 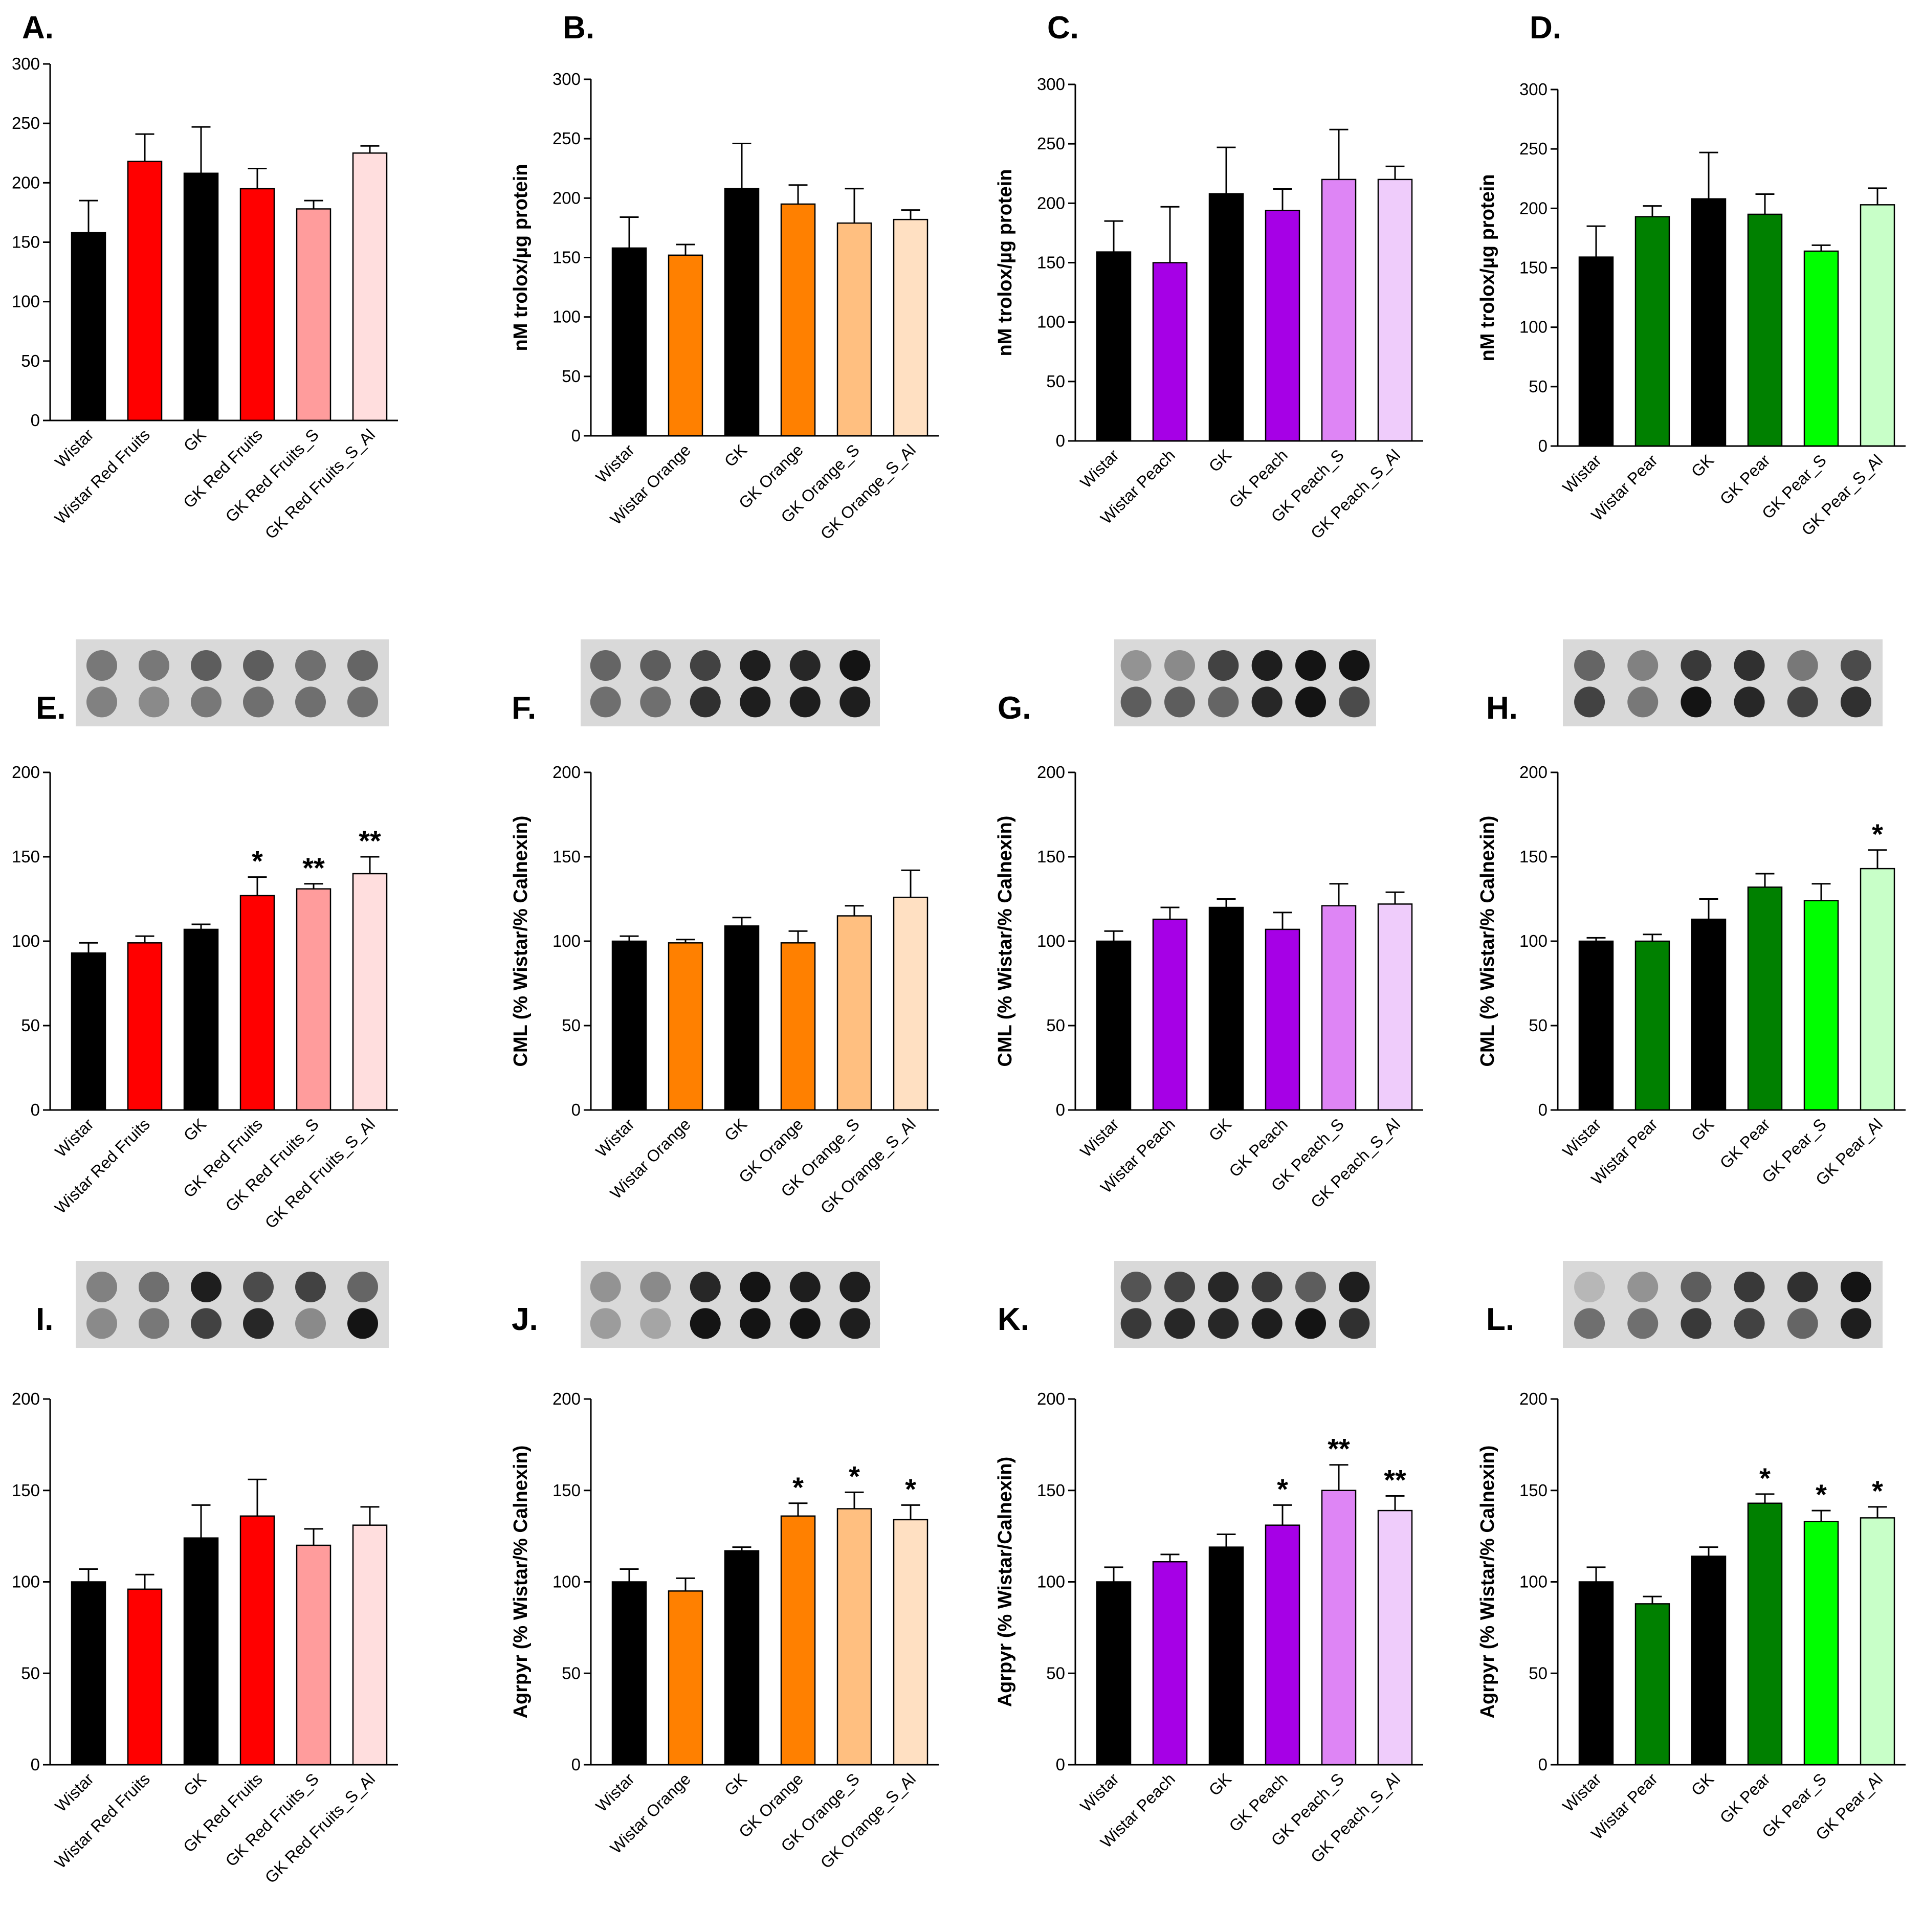 What do you see at coordinates (320, 1828) in the screenshot?
I see `x-tick-label: GK Red Fruits_S_Al` at bounding box center [320, 1828].